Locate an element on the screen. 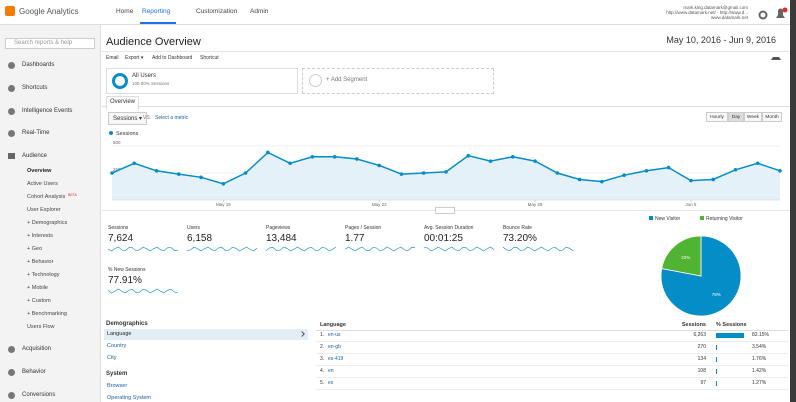 This screenshot has width=796, height=402. legend-label: Returning Visitor is located at coordinates (724, 219).